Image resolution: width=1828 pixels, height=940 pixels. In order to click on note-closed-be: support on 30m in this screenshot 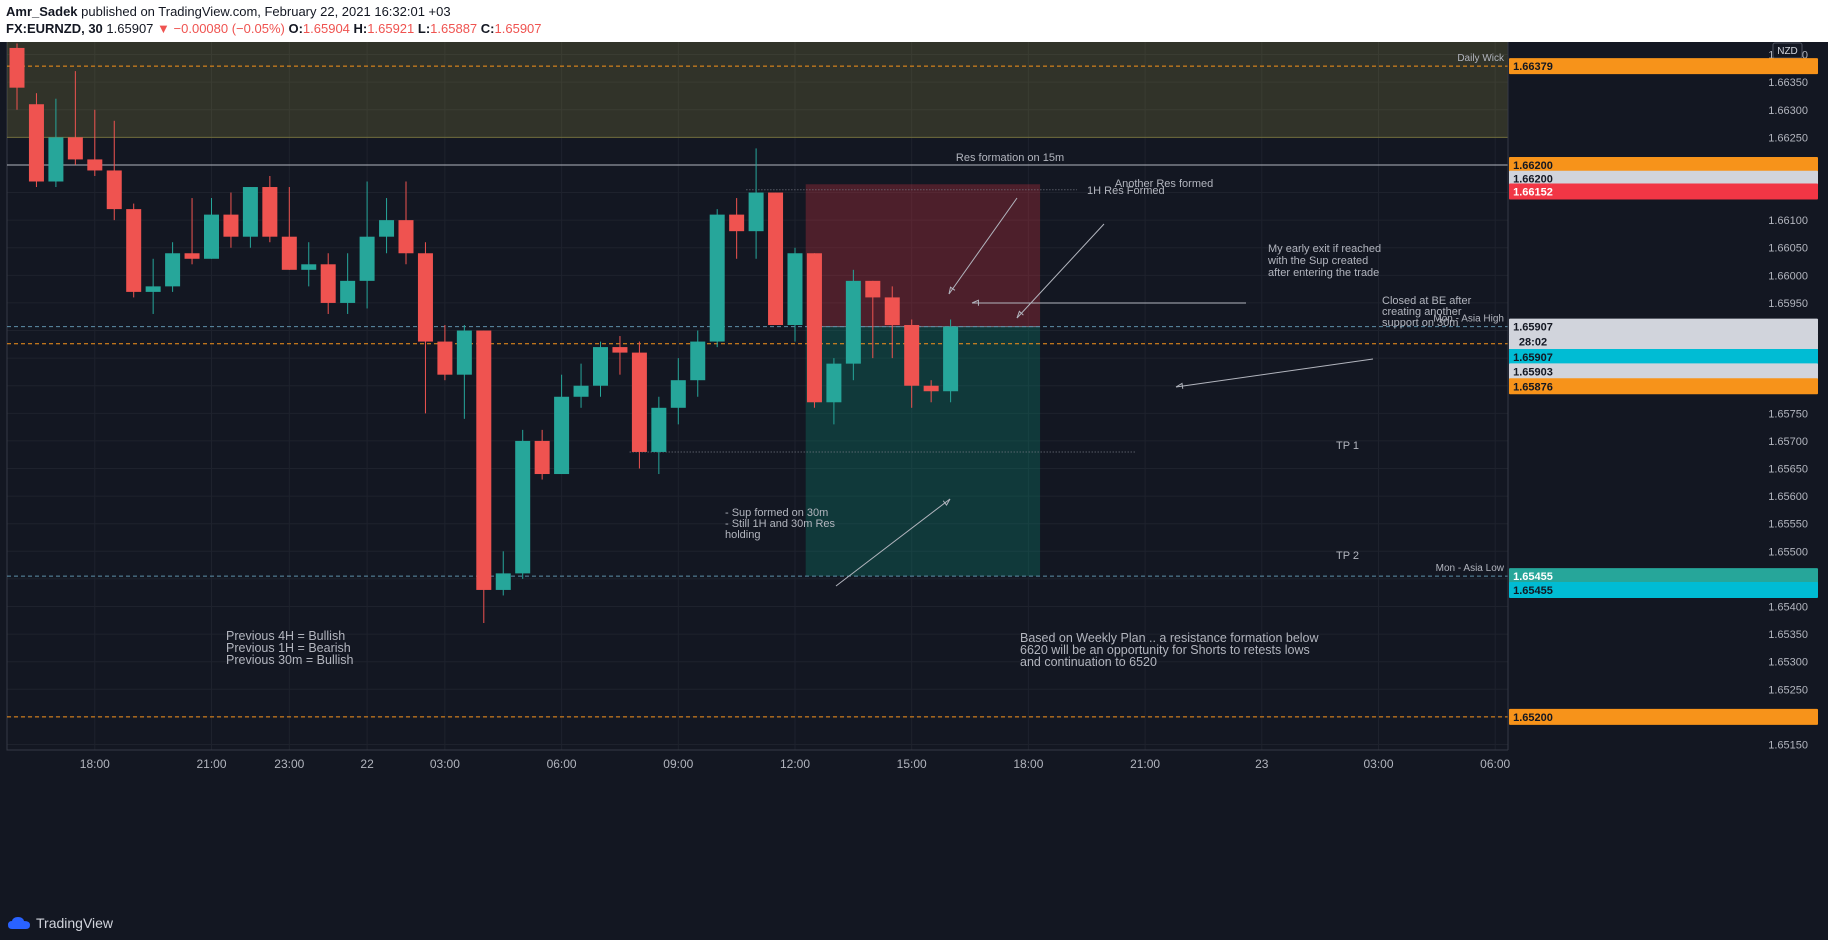, I will do `click(1420, 323)`.